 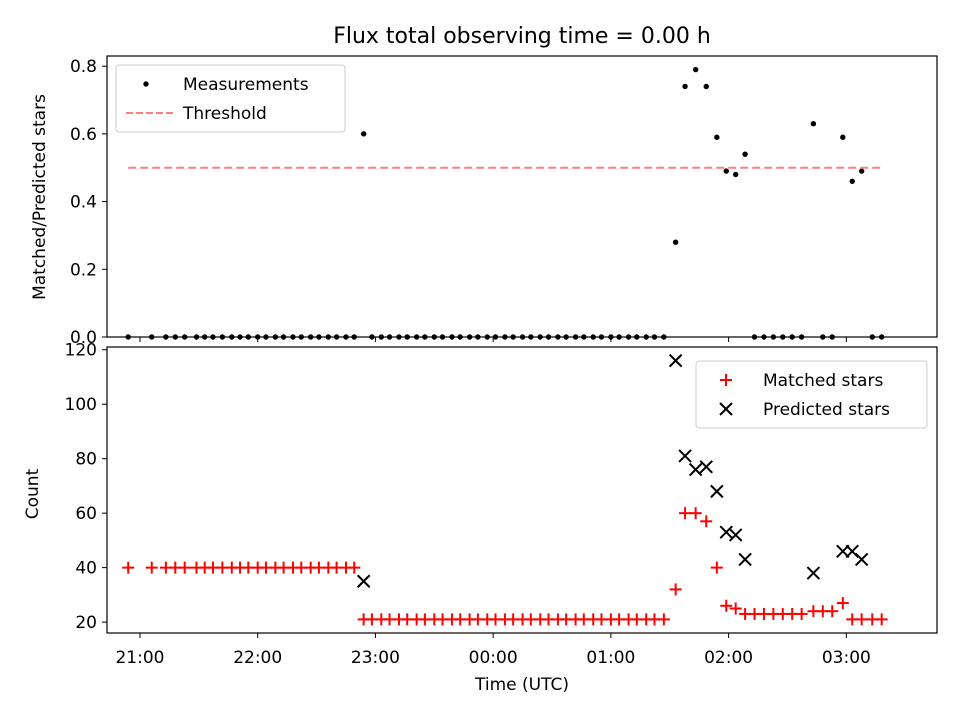 What do you see at coordinates (33, 493) in the screenshot?
I see `count-y-axis-label: Count` at bounding box center [33, 493].